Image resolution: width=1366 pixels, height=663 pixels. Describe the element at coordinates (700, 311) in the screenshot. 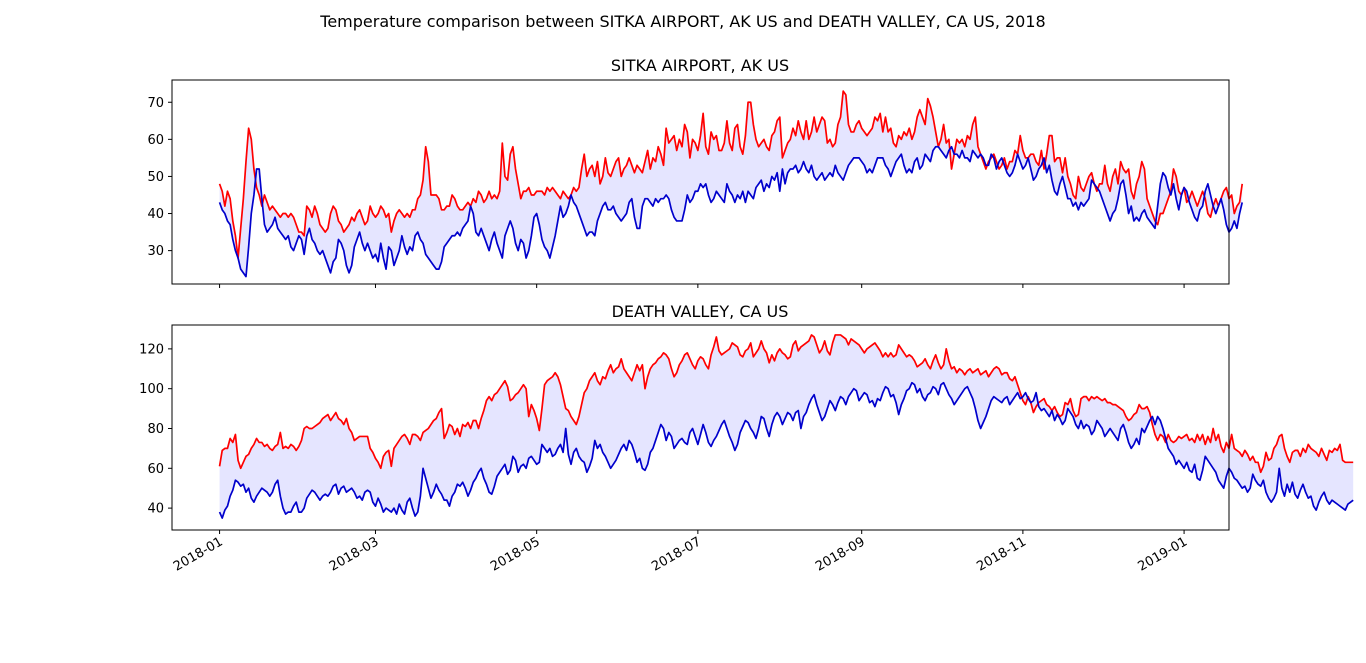

I see `subplot-title-death-valley: DEATH VALLEY, CA US` at that location.